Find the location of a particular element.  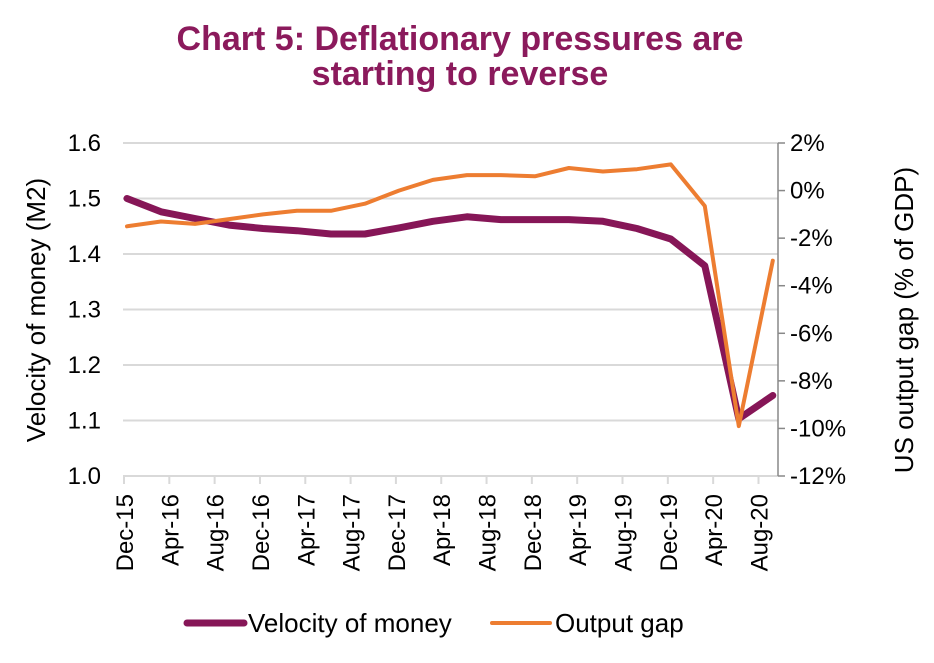

x-tick-label: Aug-19 is located at coordinates (624, 532).